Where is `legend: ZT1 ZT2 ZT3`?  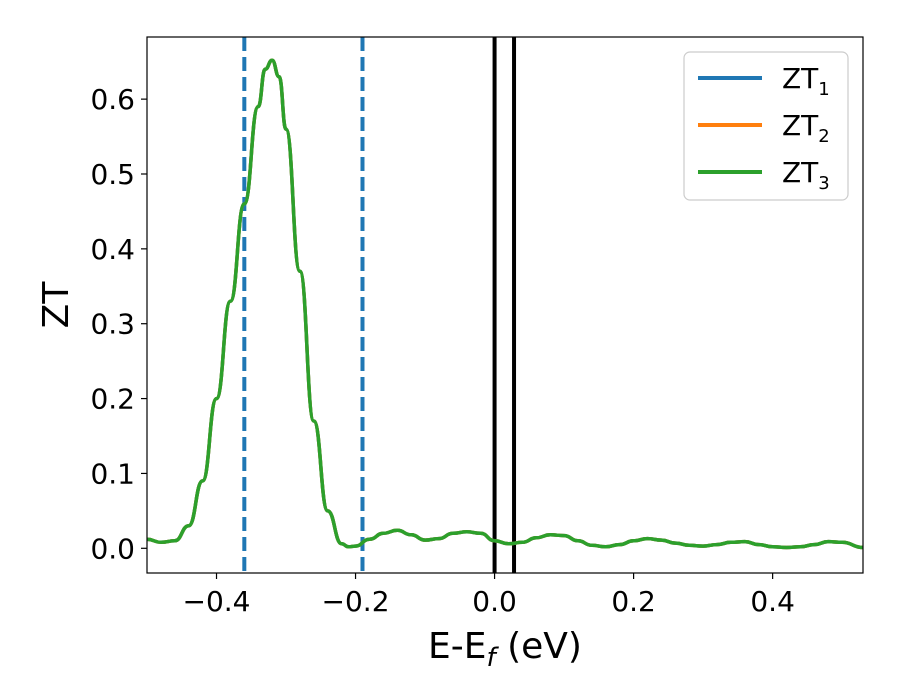 legend: ZT1 ZT2 ZT3 is located at coordinates (766, 126).